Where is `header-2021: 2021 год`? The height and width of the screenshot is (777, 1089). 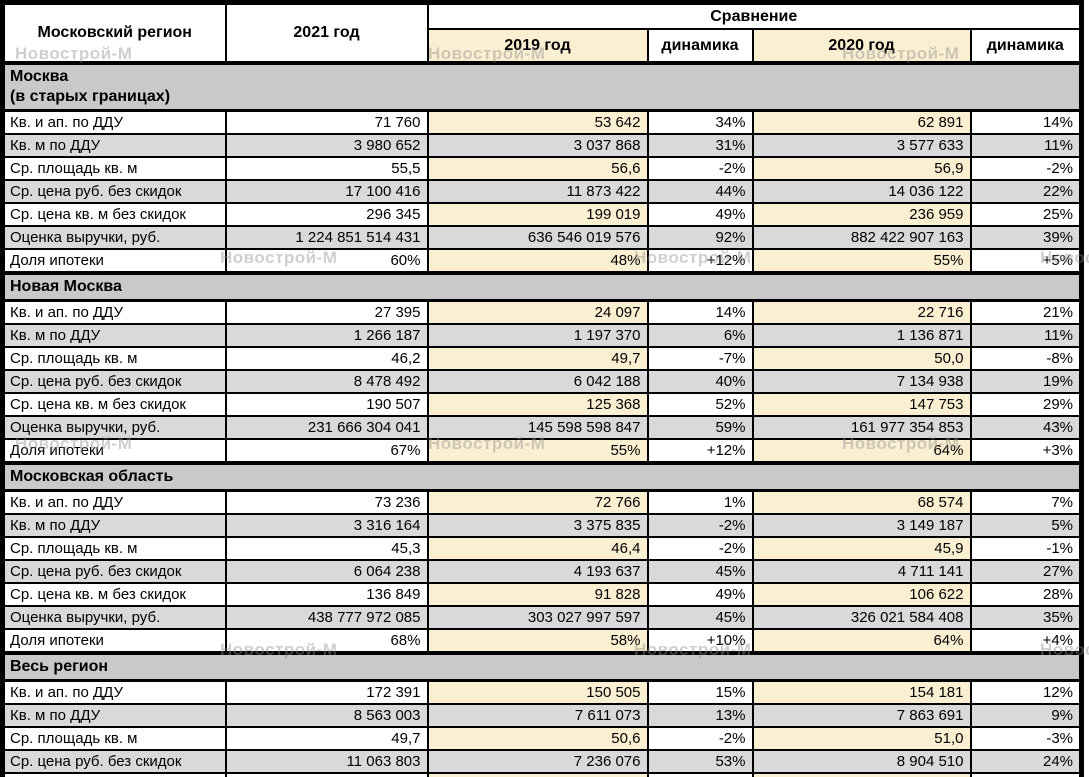 header-2021: 2021 год is located at coordinates (326, 32).